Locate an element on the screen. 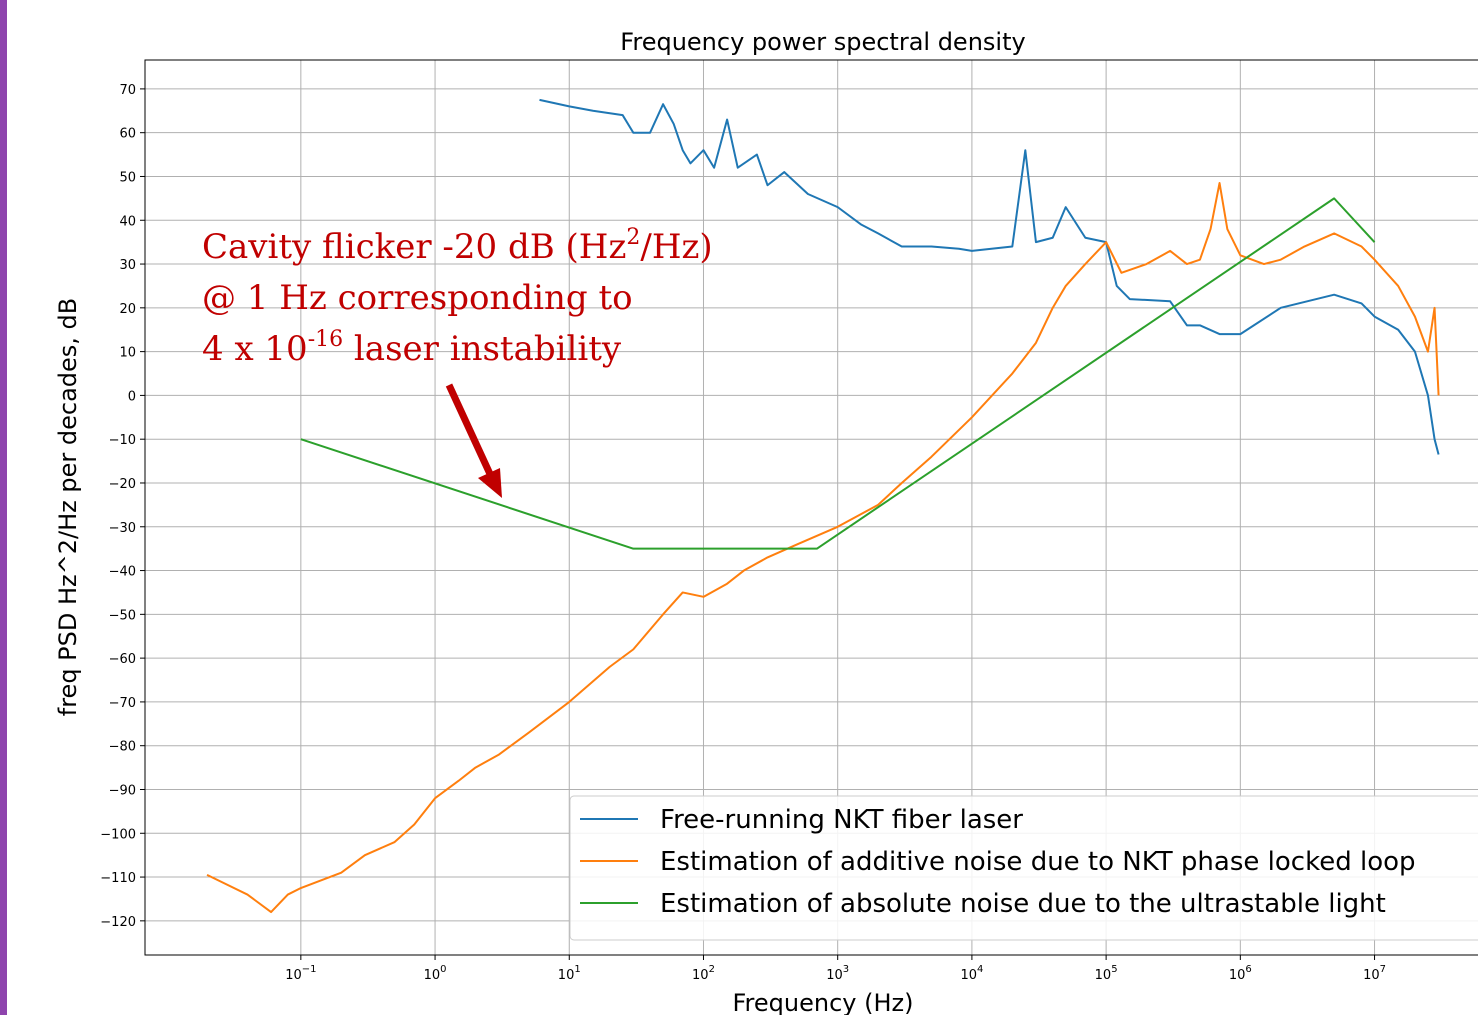  chart-title: Frequency power spectral density is located at coordinates (822, 42).